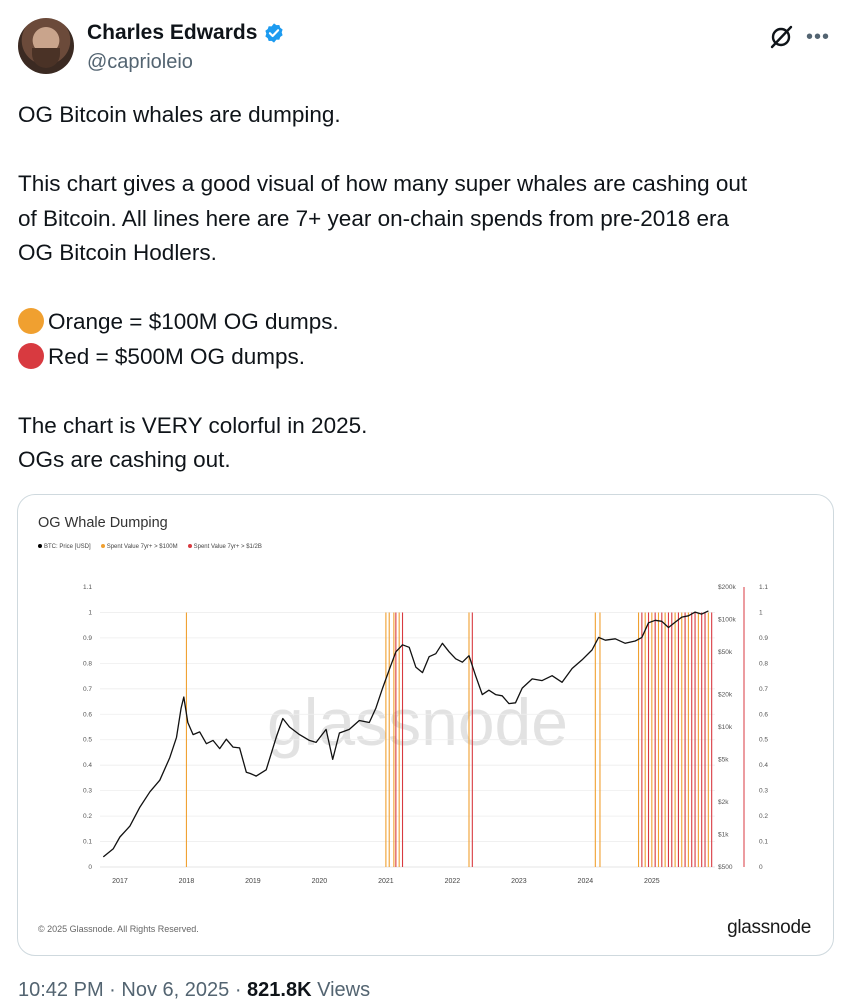  Describe the element at coordinates (725, 695) in the screenshot. I see `price-tick-label: $20k` at that location.